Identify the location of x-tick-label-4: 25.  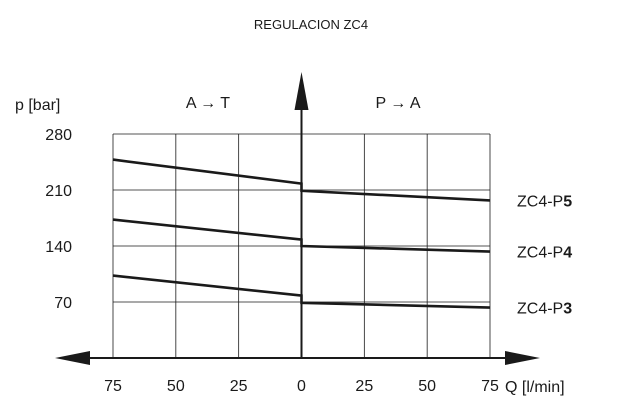
(364, 386).